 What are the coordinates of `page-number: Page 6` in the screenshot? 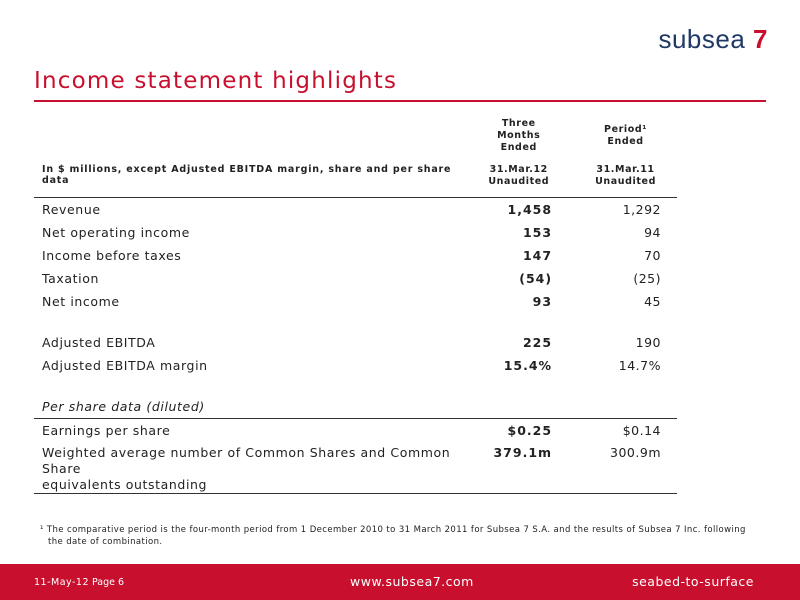 It's located at (108, 582).